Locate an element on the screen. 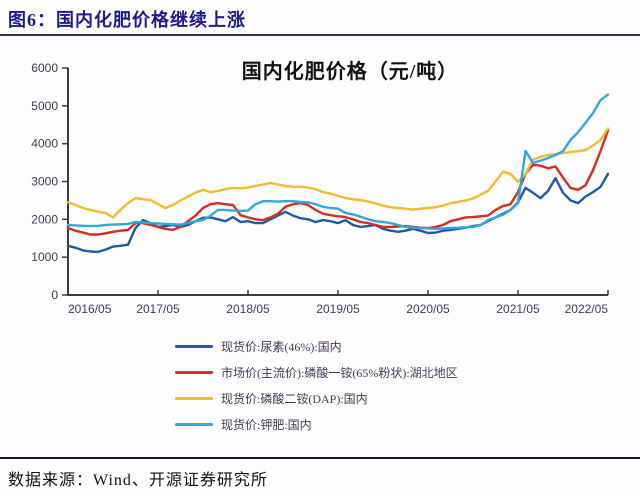 This screenshot has height=495, width=640. legend-label: 现货价:尿素(46%):国内 is located at coordinates (281, 346).